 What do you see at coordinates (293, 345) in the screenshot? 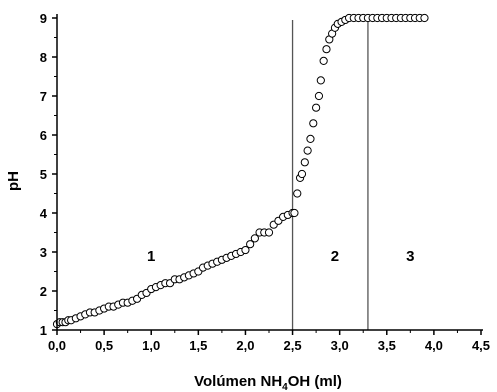
I see `x-tick-label: 2,5` at bounding box center [293, 345].